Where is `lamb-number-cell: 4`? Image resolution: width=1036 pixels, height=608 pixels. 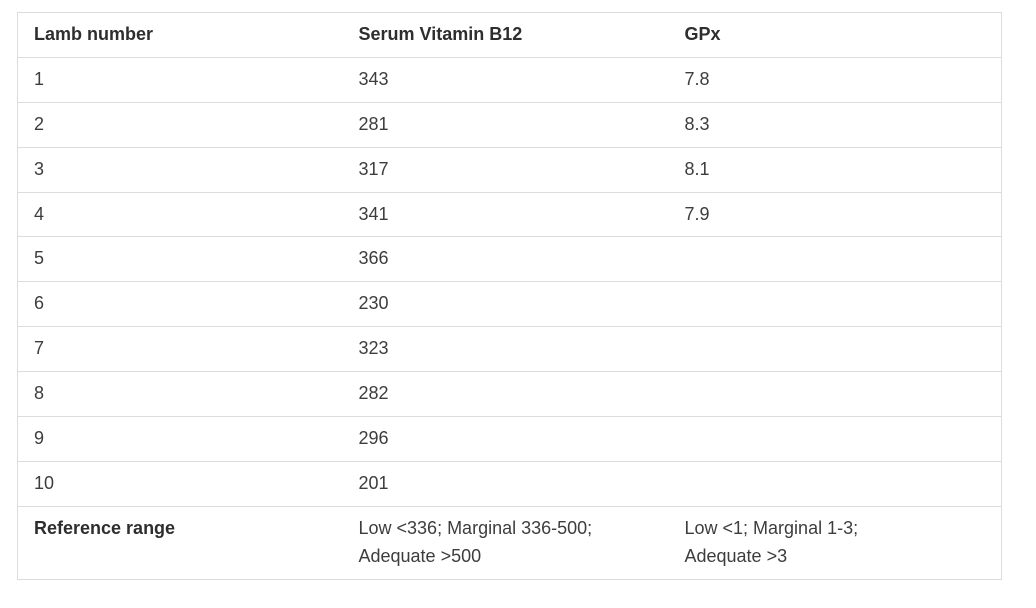
lamb-number-cell: 4 is located at coordinates (180, 214).